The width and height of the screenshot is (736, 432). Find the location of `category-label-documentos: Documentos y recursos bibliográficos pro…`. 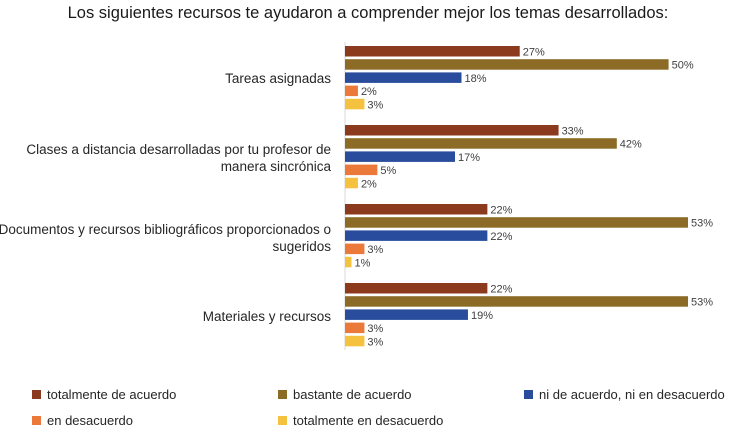

category-label-documentos: Documentos y recursos bibliográficos pro… is located at coordinates (165, 238).